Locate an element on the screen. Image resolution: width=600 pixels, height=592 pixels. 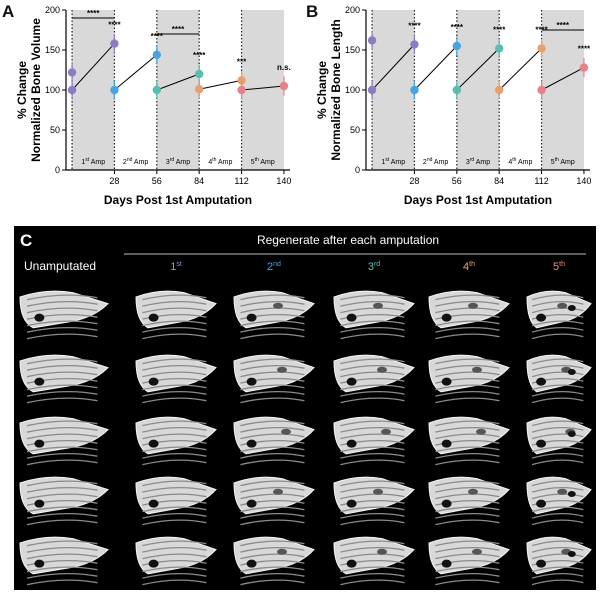
amputation-column-label: 2nd is located at coordinates (274, 267).